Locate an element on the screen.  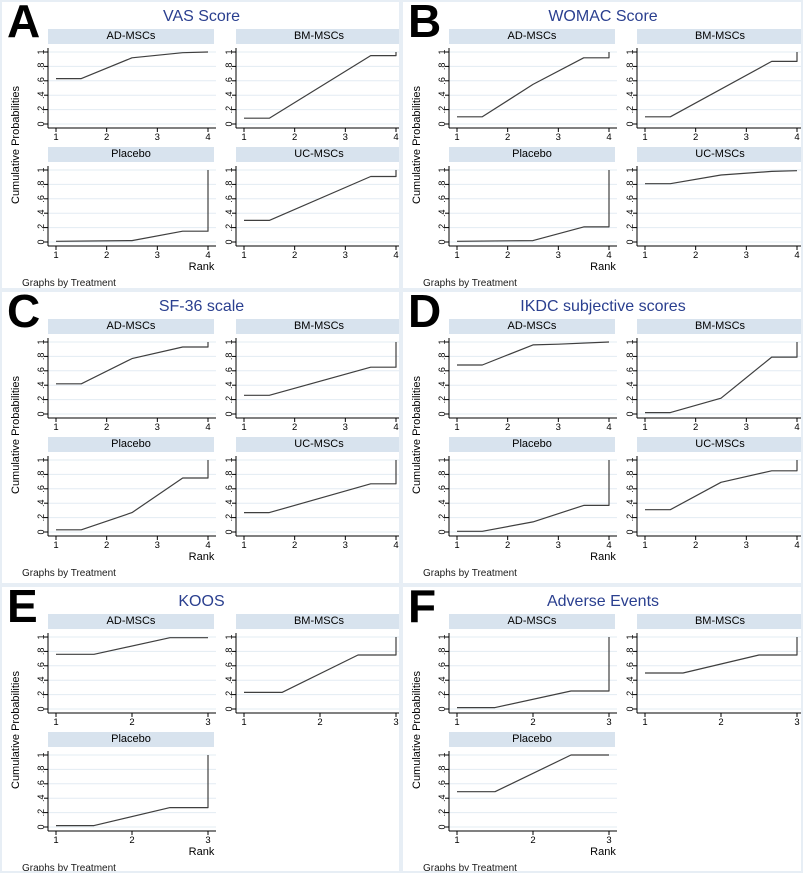
subplot-header: Placebo is located at coordinates (532, 739).